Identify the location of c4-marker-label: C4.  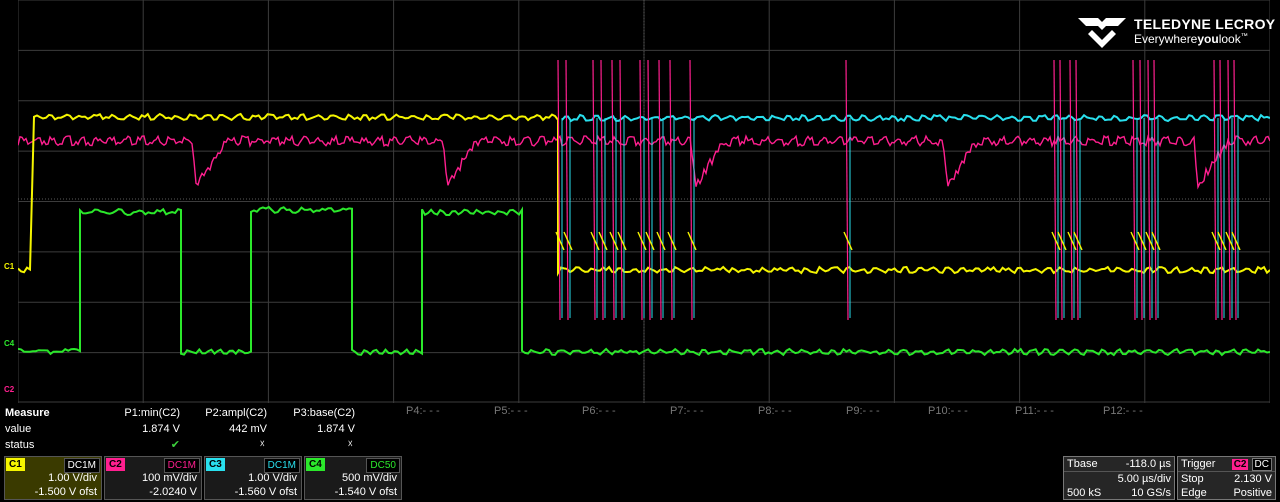
(9, 343).